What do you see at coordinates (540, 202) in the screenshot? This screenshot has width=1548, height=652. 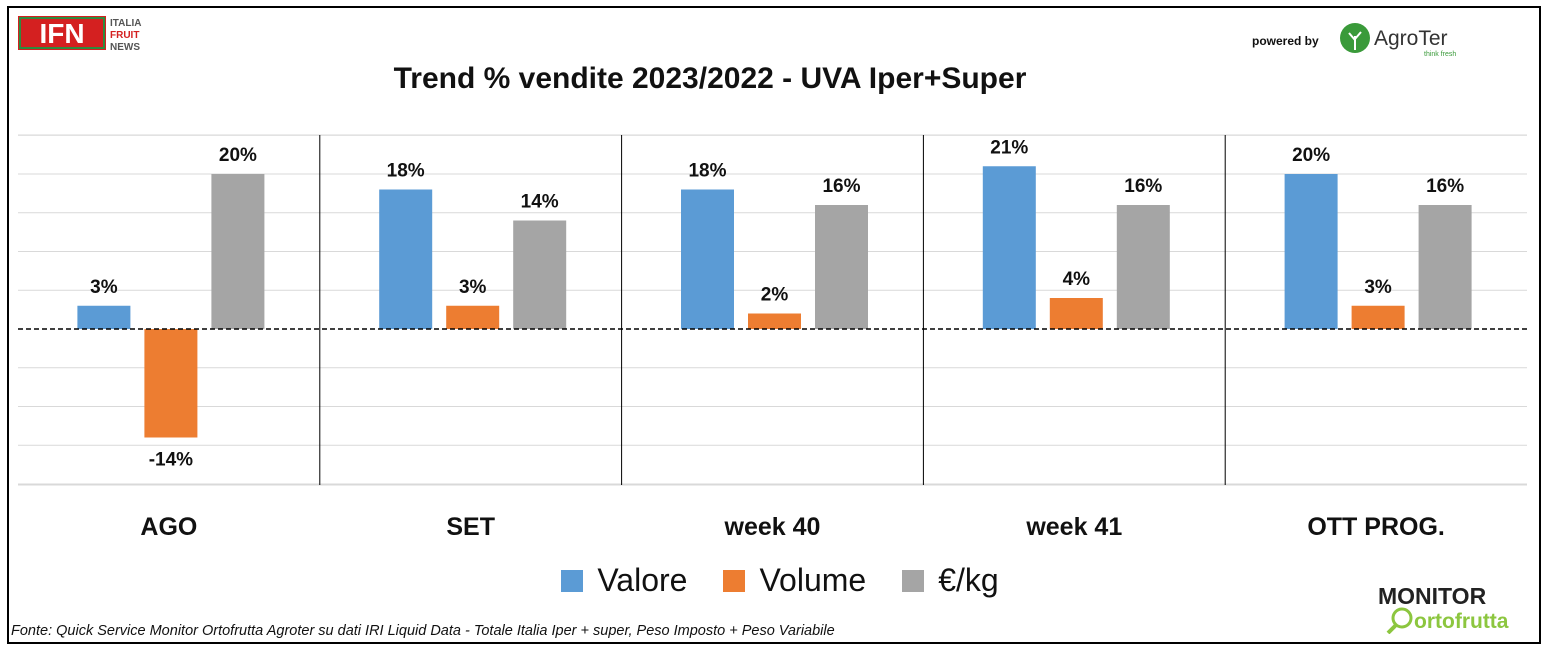 I see `data-label: 14%` at bounding box center [540, 202].